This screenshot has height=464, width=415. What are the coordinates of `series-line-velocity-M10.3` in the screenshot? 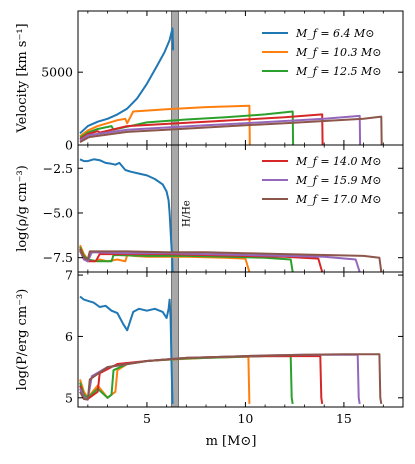 It's located at (165, 124).